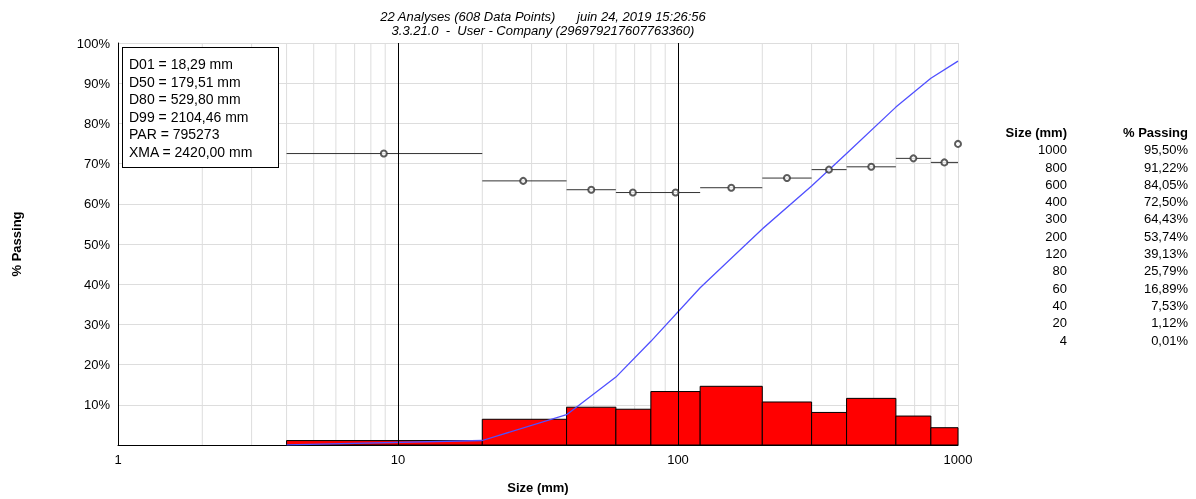  I want to click on x-tick-label: 1, so click(118, 459).